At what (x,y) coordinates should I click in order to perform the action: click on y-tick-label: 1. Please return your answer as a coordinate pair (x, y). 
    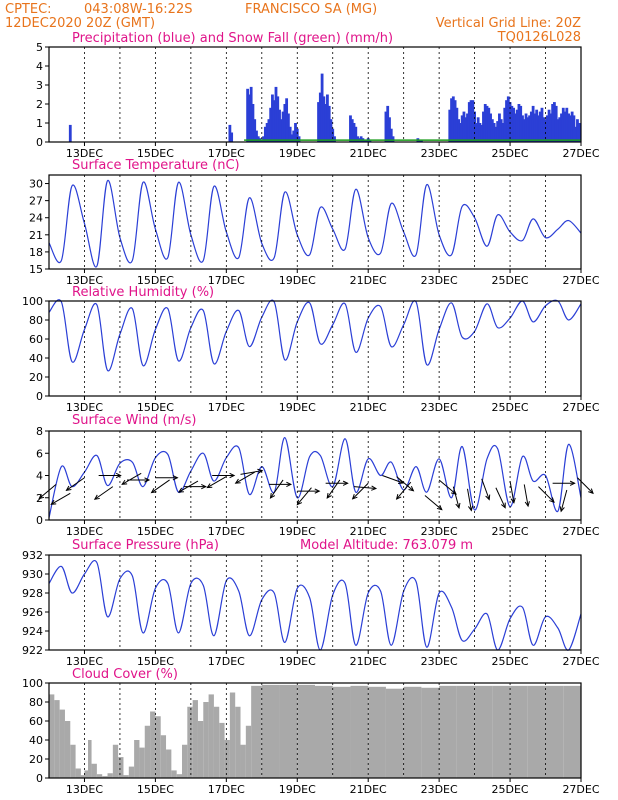
    Looking at the image, I should click on (39, 123).